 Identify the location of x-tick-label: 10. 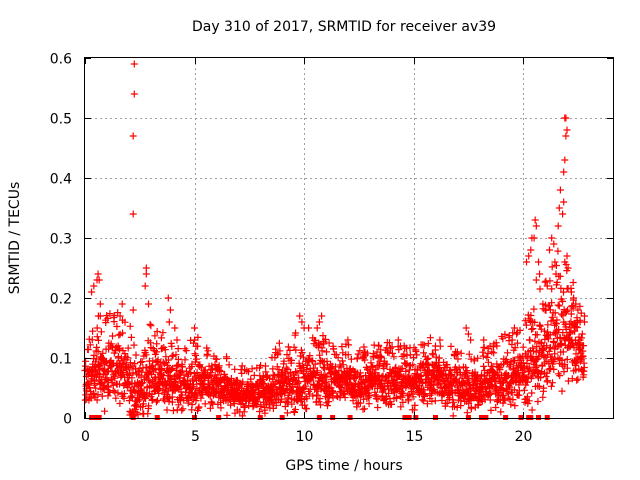
(305, 437).